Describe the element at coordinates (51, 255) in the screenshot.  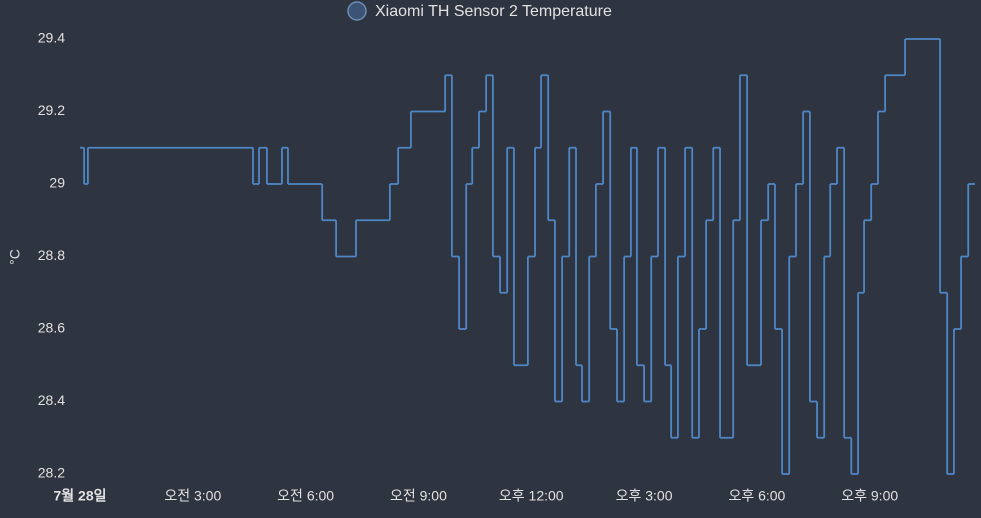
I see `y-tick-label: 28.8` at that location.